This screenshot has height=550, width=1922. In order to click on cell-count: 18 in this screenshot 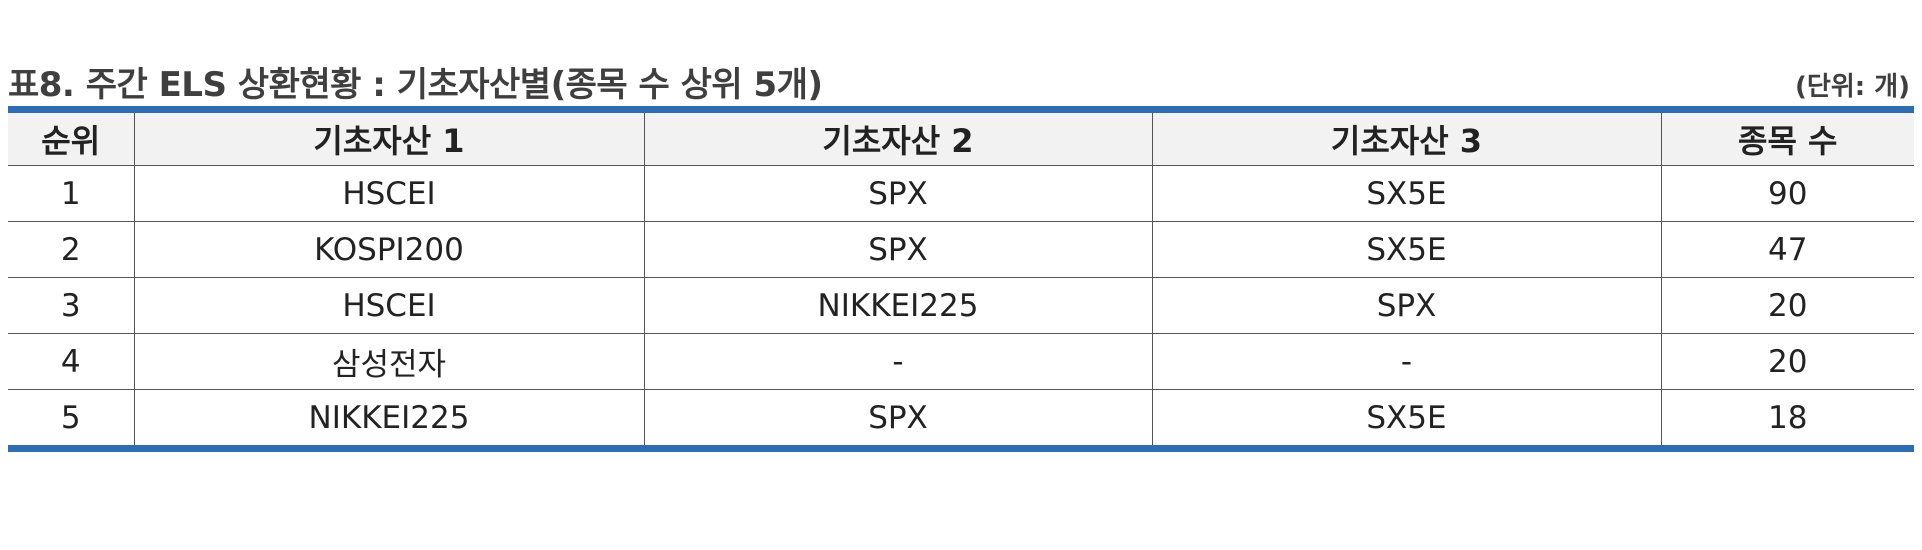, I will do `click(1787, 419)`.